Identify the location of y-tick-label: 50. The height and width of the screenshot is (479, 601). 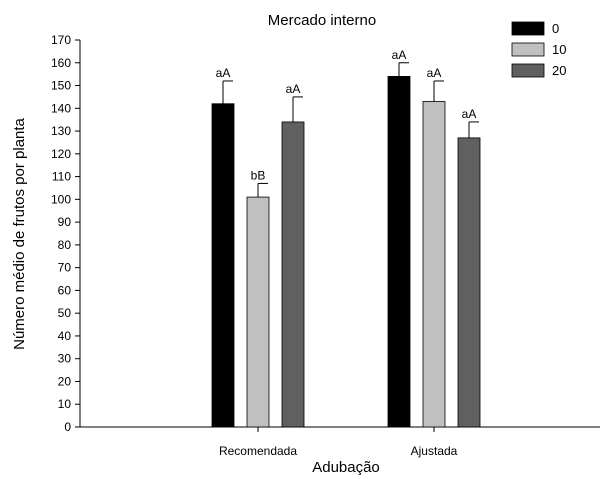
(65, 313).